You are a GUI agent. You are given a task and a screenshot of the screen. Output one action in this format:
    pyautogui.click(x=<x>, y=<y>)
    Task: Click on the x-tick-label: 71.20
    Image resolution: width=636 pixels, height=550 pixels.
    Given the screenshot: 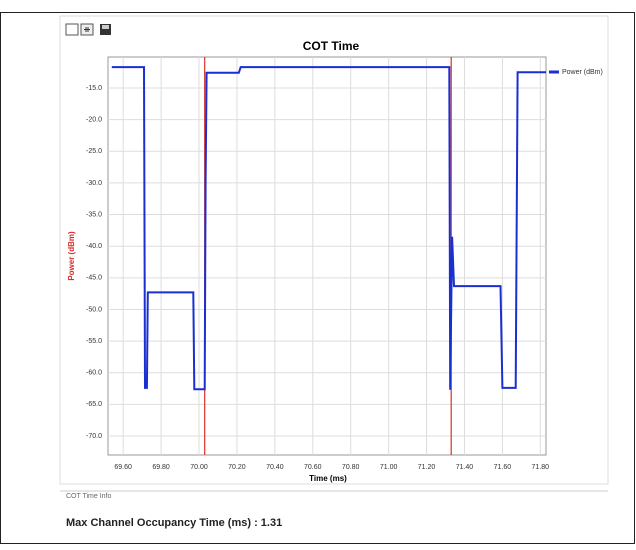 What is the action you would take?
    pyautogui.click(x=427, y=467)
    